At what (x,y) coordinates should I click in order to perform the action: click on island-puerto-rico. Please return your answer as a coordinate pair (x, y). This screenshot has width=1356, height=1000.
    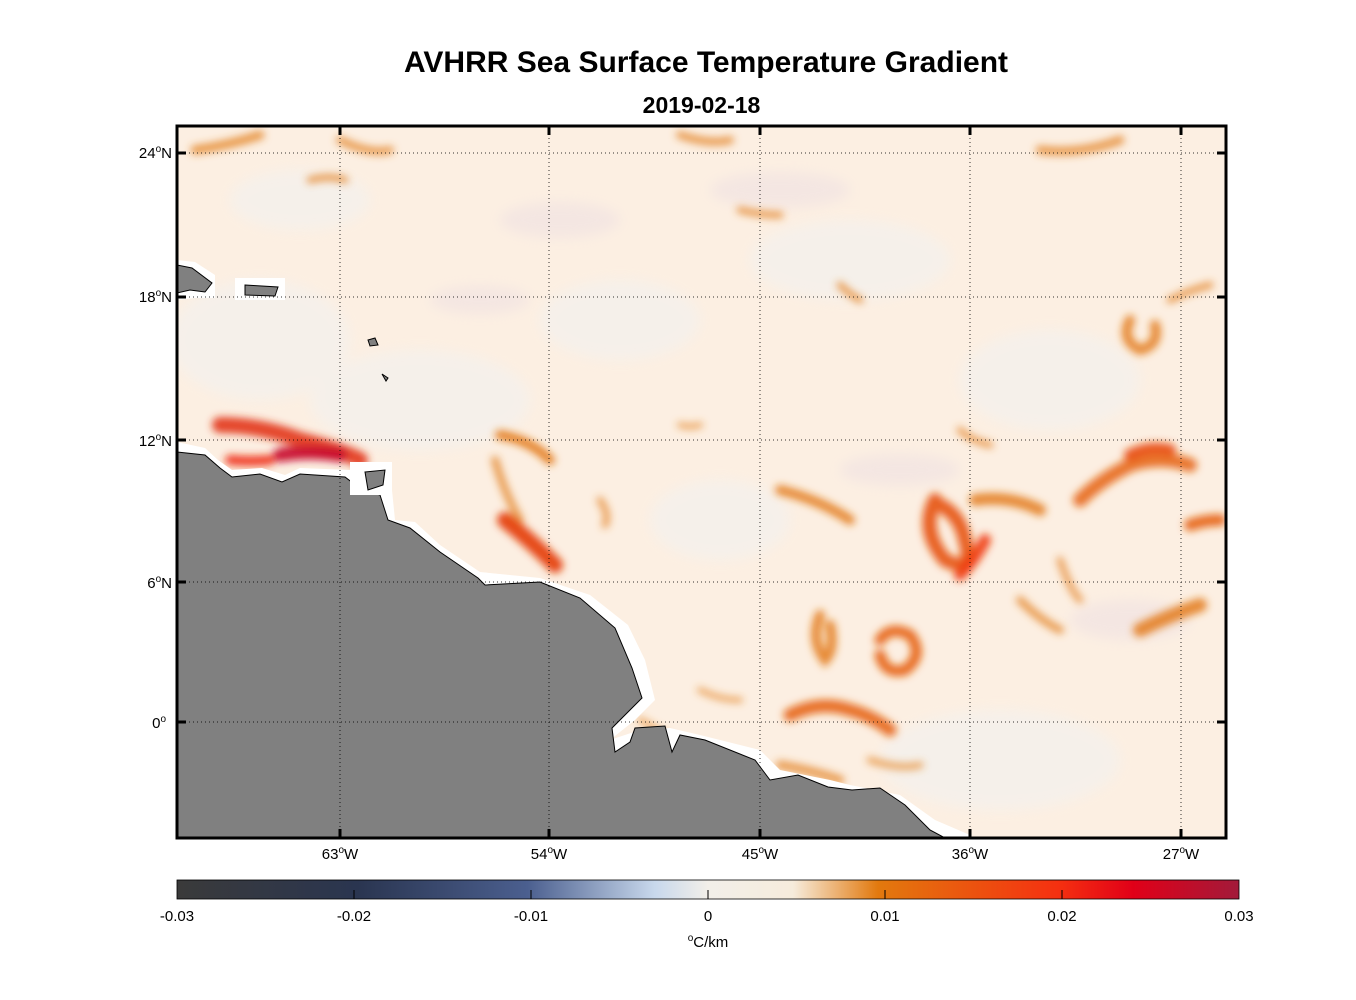
    Looking at the image, I should click on (261, 290).